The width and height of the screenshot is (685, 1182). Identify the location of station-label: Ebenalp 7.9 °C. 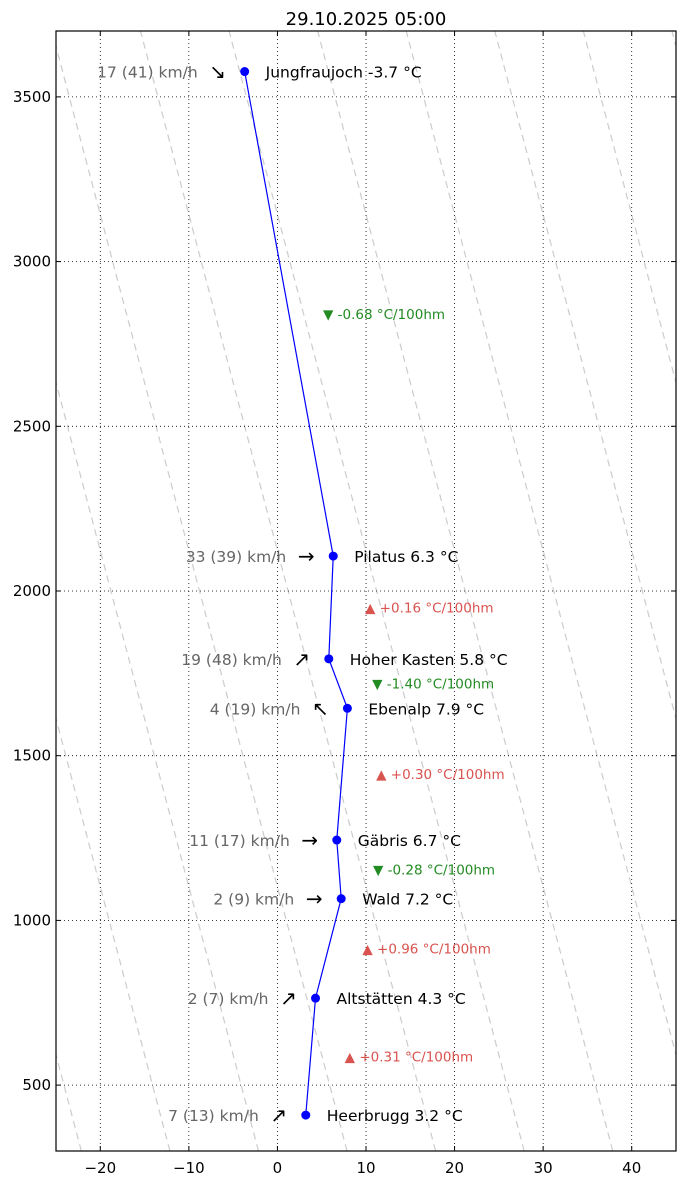
(426, 709).